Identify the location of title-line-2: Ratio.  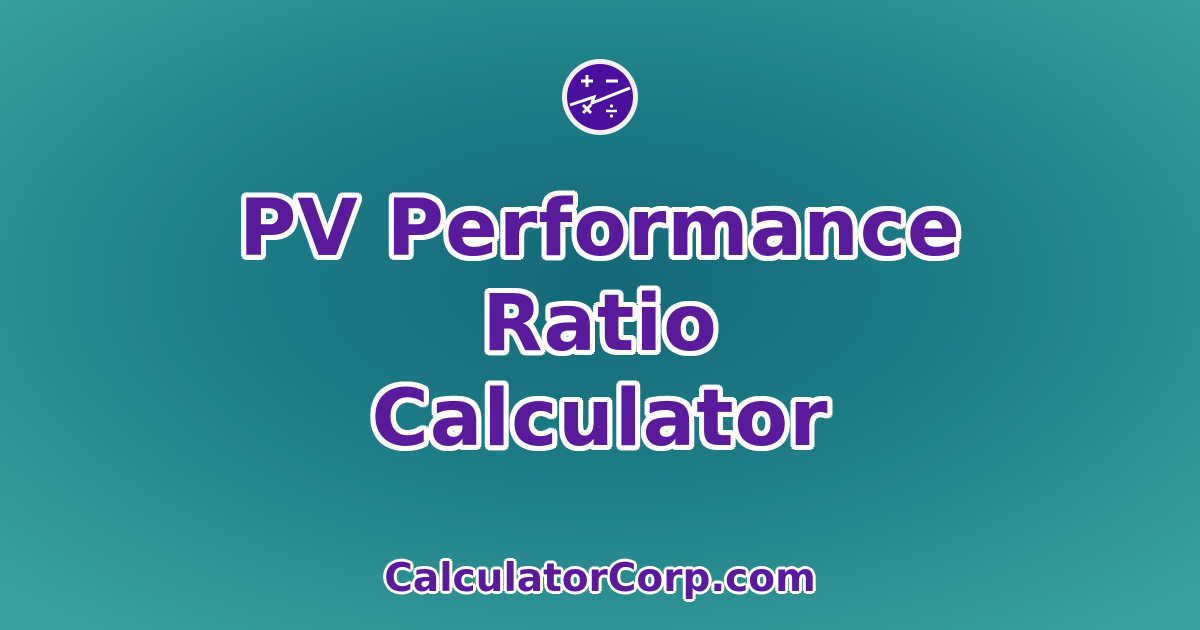
(600, 324).